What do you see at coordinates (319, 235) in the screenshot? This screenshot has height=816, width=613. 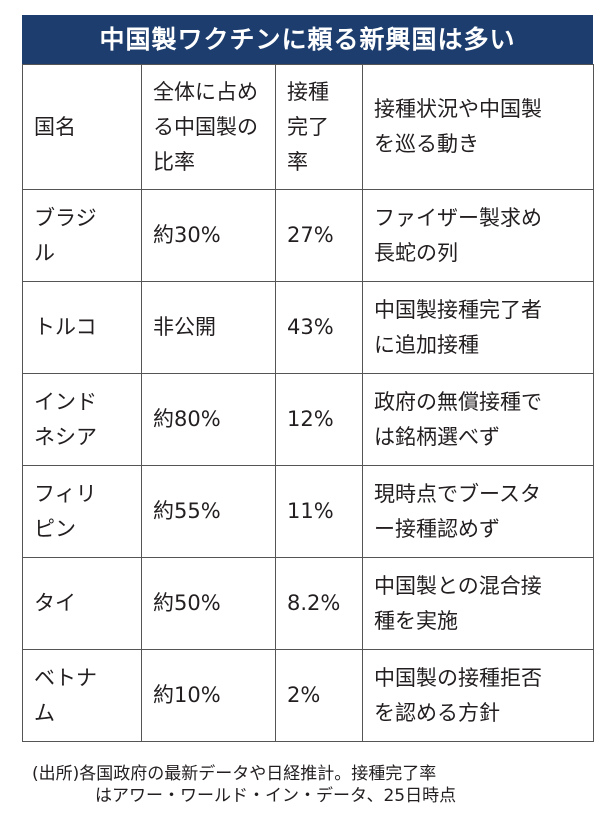 I see `cell-completion: 27%` at bounding box center [319, 235].